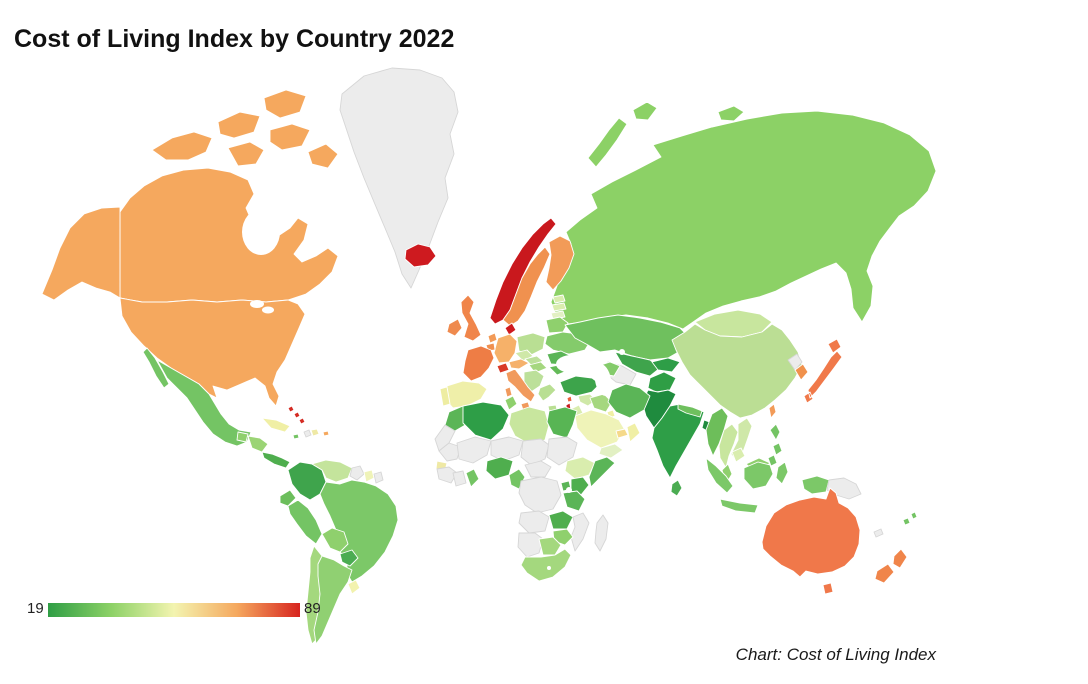 The width and height of the screenshot is (1088, 684). Describe the element at coordinates (678, 441) in the screenshot. I see `country-india` at that location.